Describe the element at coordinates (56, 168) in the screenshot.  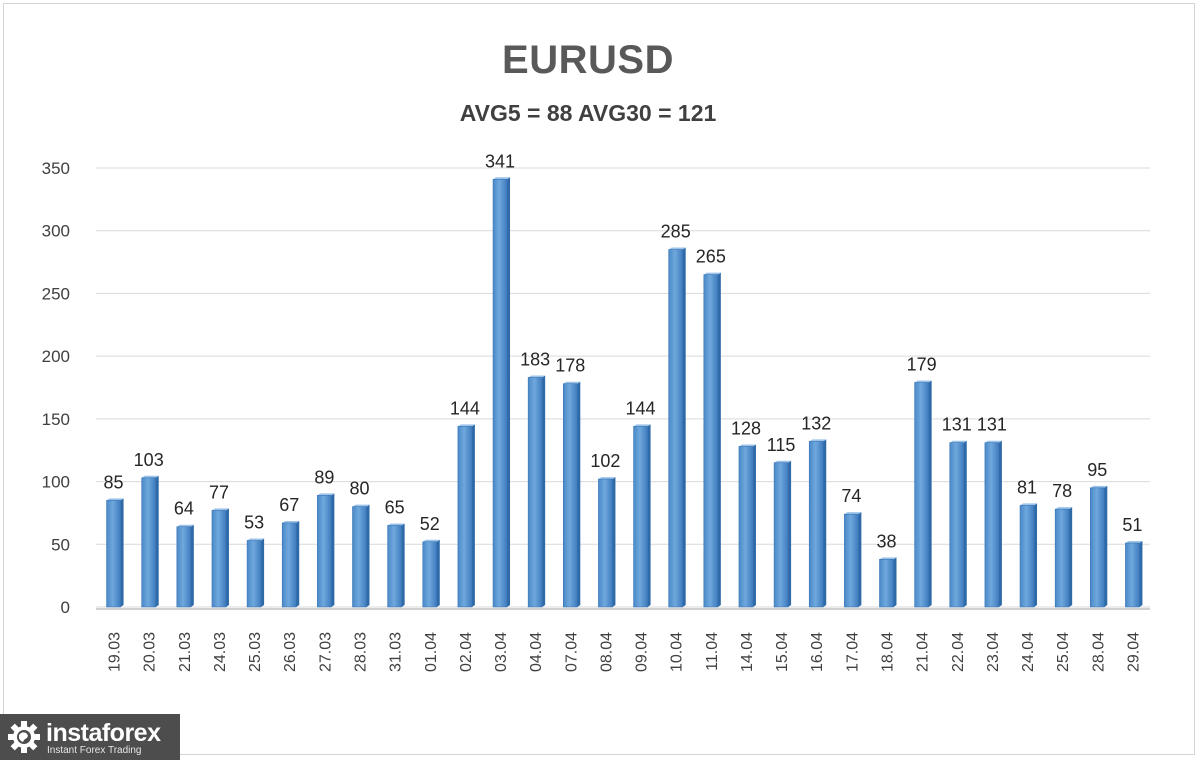
I see `y-tick-label: 350` at that location.